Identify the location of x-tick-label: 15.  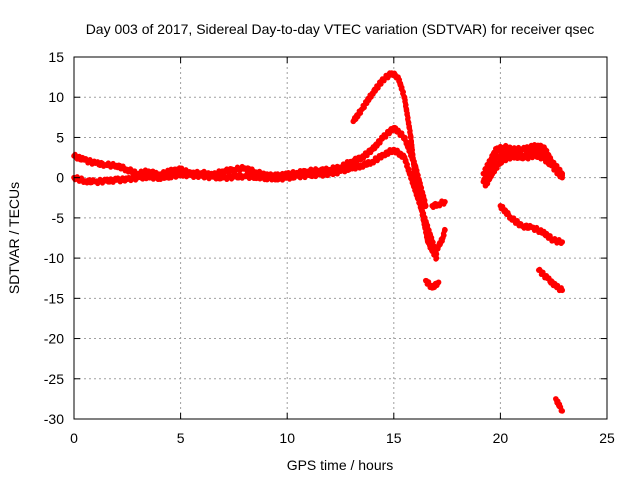
(394, 438).